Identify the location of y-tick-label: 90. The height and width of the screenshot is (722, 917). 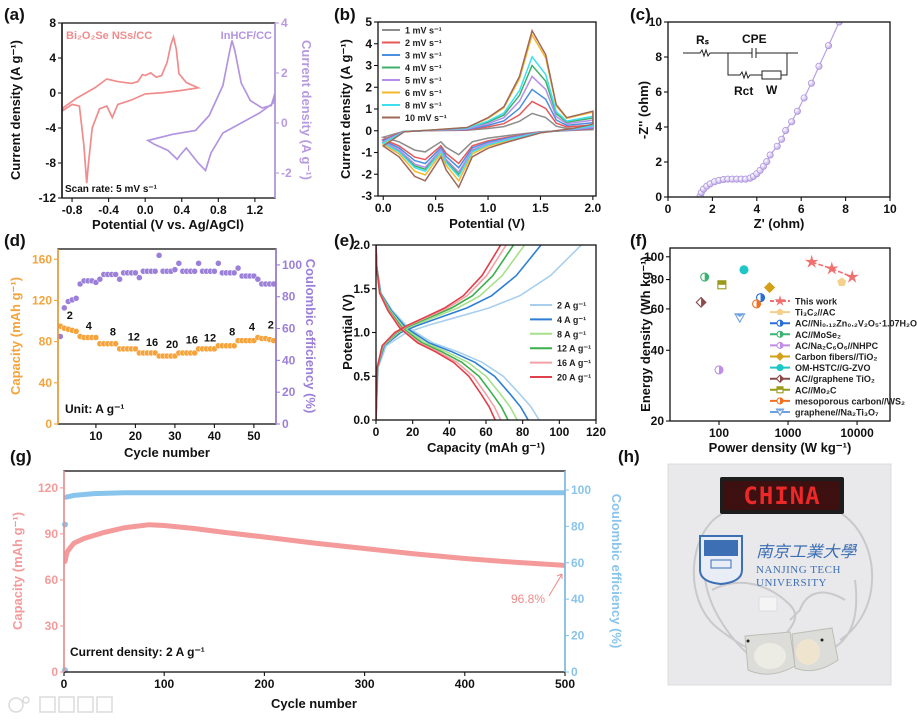
(52, 534).